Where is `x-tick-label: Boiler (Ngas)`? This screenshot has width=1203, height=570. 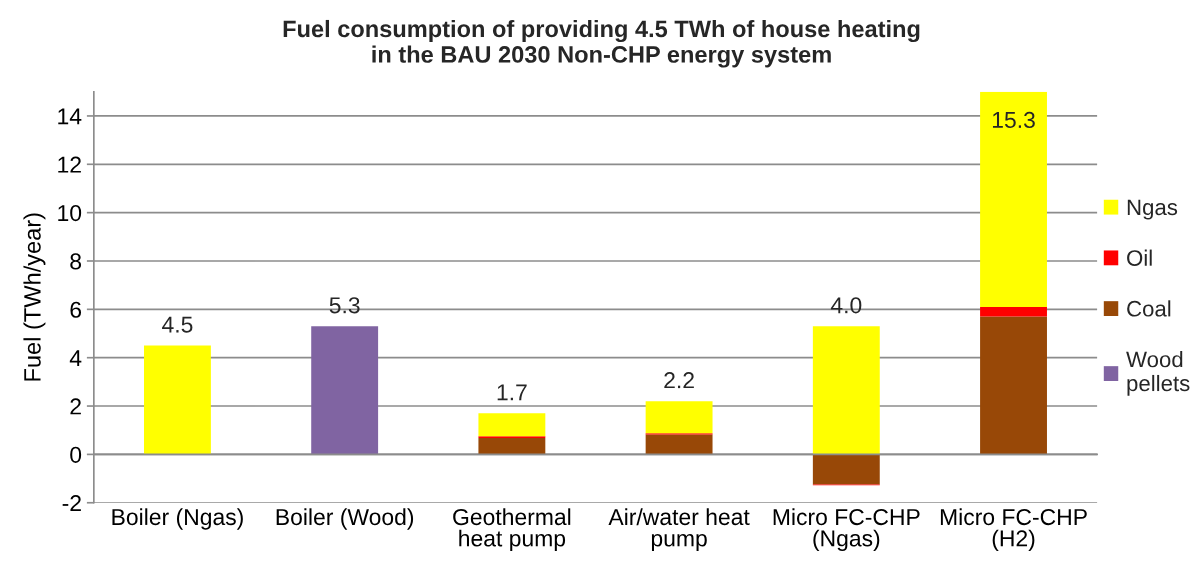 x-tick-label: Boiler (Ngas) is located at coordinates (177, 519).